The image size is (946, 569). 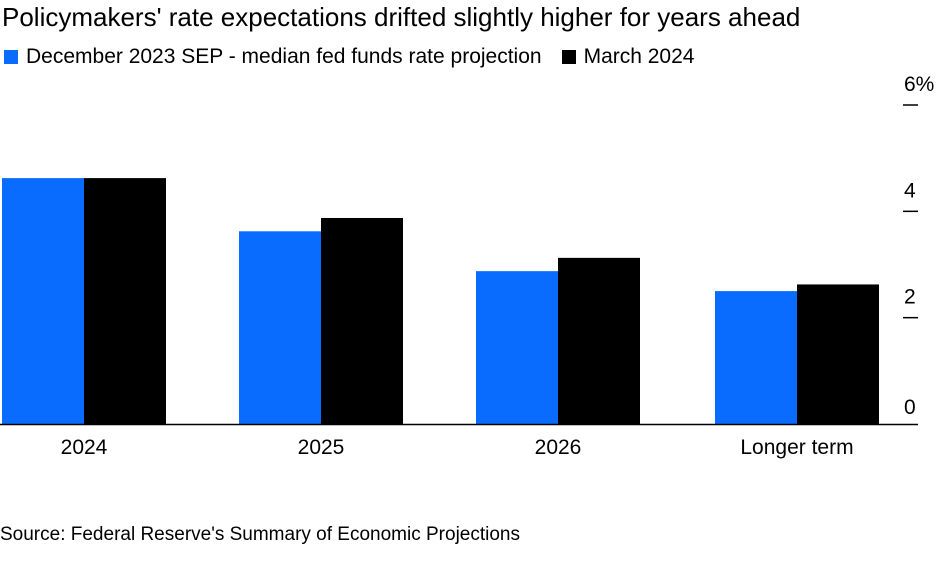 What do you see at coordinates (43, 301) in the screenshot?
I see `bar-dec-2023-2024` at bounding box center [43, 301].